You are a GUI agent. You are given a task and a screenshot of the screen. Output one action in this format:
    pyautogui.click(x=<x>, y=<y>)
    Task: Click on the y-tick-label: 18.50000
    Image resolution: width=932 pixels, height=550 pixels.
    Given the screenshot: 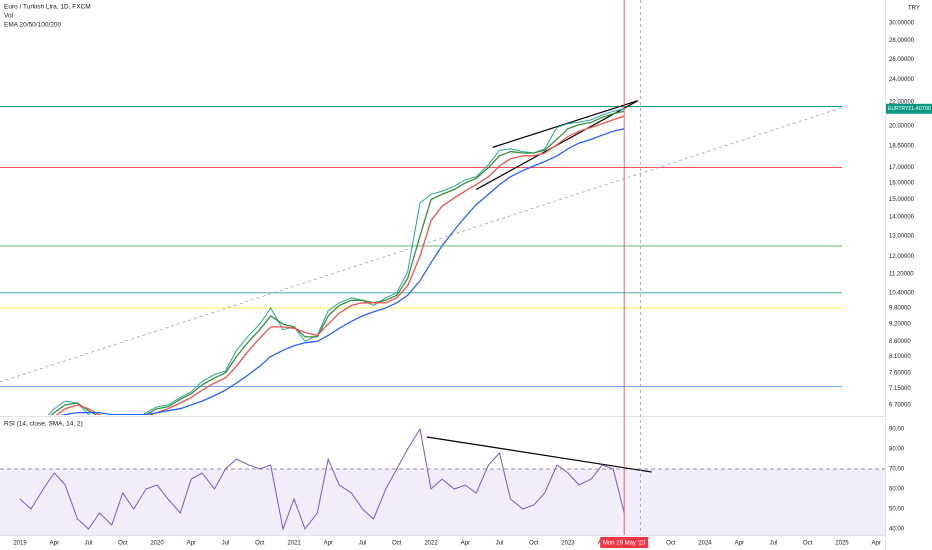 What is the action you would take?
    pyautogui.click(x=902, y=147)
    